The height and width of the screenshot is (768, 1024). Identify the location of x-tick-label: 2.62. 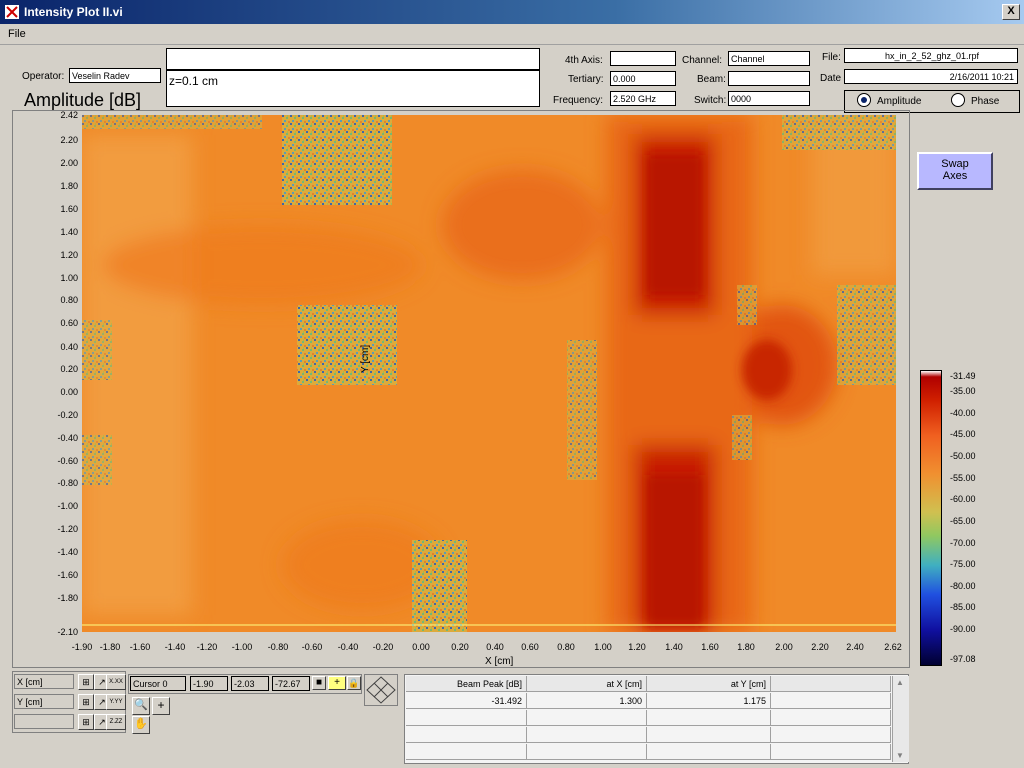
(893, 647).